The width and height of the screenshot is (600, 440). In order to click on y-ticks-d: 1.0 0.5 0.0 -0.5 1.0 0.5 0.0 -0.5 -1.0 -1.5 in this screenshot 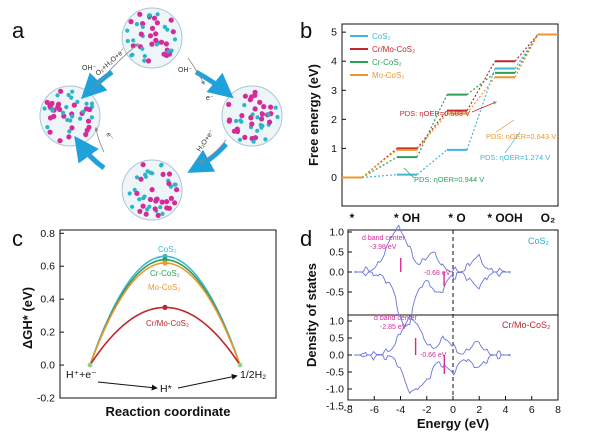, I will do `click(339, 320)`.